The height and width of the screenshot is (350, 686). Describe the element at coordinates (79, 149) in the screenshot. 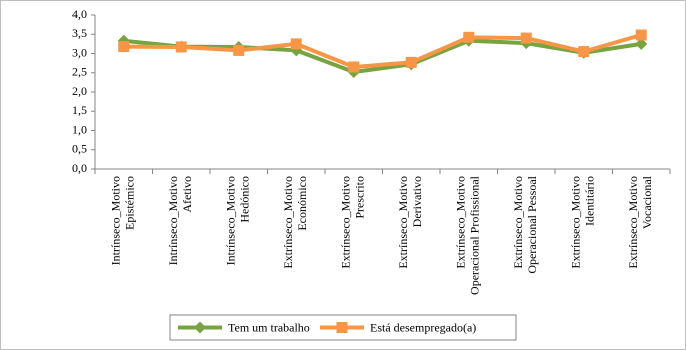

I see `y-tick-label: 0,5` at that location.